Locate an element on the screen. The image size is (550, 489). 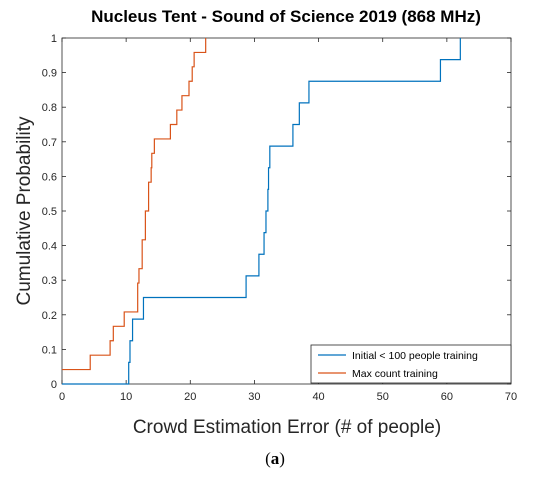
caption-letter: a is located at coordinates (275, 458).